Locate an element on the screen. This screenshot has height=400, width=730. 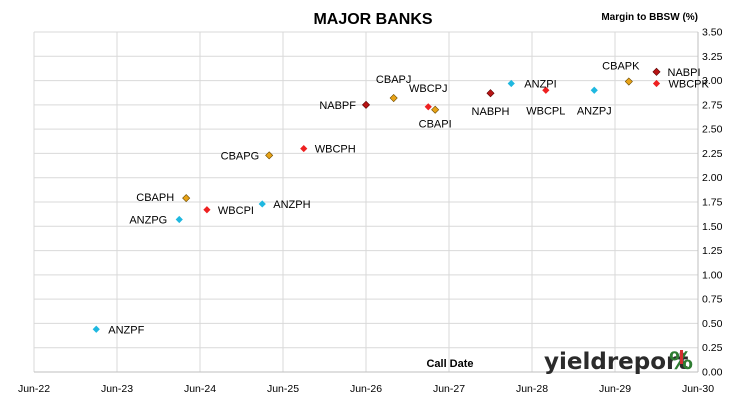
y-tick-label: 1.50 is located at coordinates (712, 227).